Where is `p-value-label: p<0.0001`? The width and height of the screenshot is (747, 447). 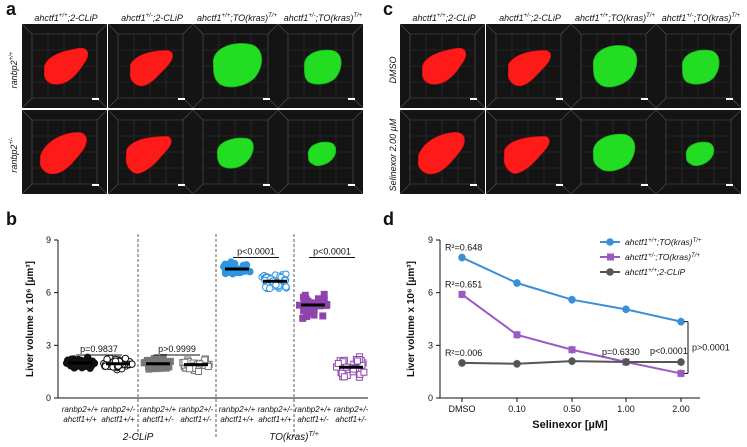
p-value-label: p<0.0001 is located at coordinates (332, 252).